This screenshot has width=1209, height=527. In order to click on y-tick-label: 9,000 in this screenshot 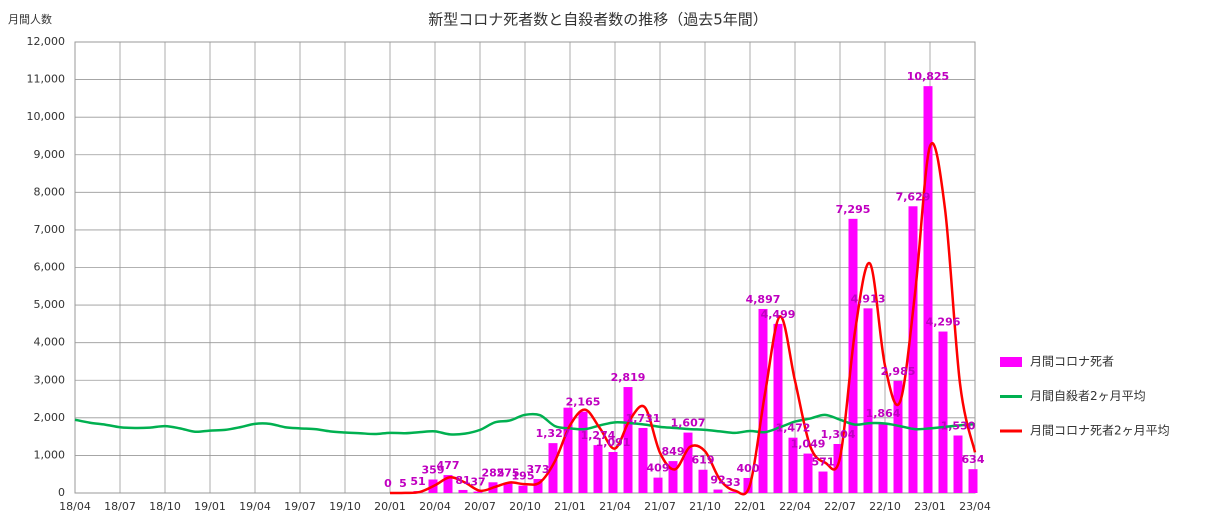, I will do `click(50, 154)`.